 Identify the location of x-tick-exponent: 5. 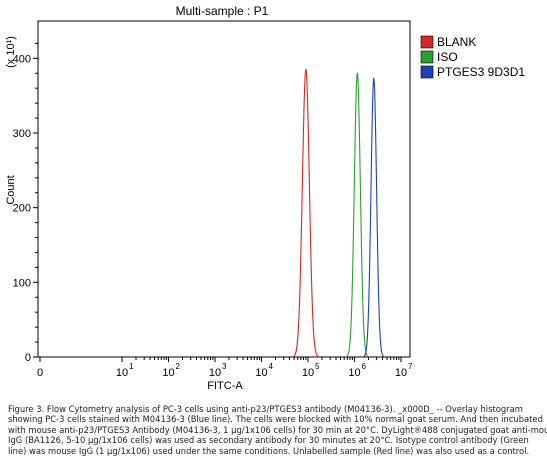
(317, 366).